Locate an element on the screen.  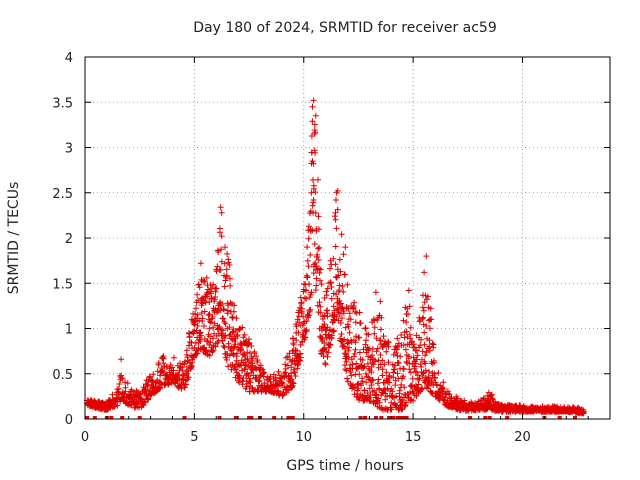
y-tick-label: 3.5 is located at coordinates (62, 103).